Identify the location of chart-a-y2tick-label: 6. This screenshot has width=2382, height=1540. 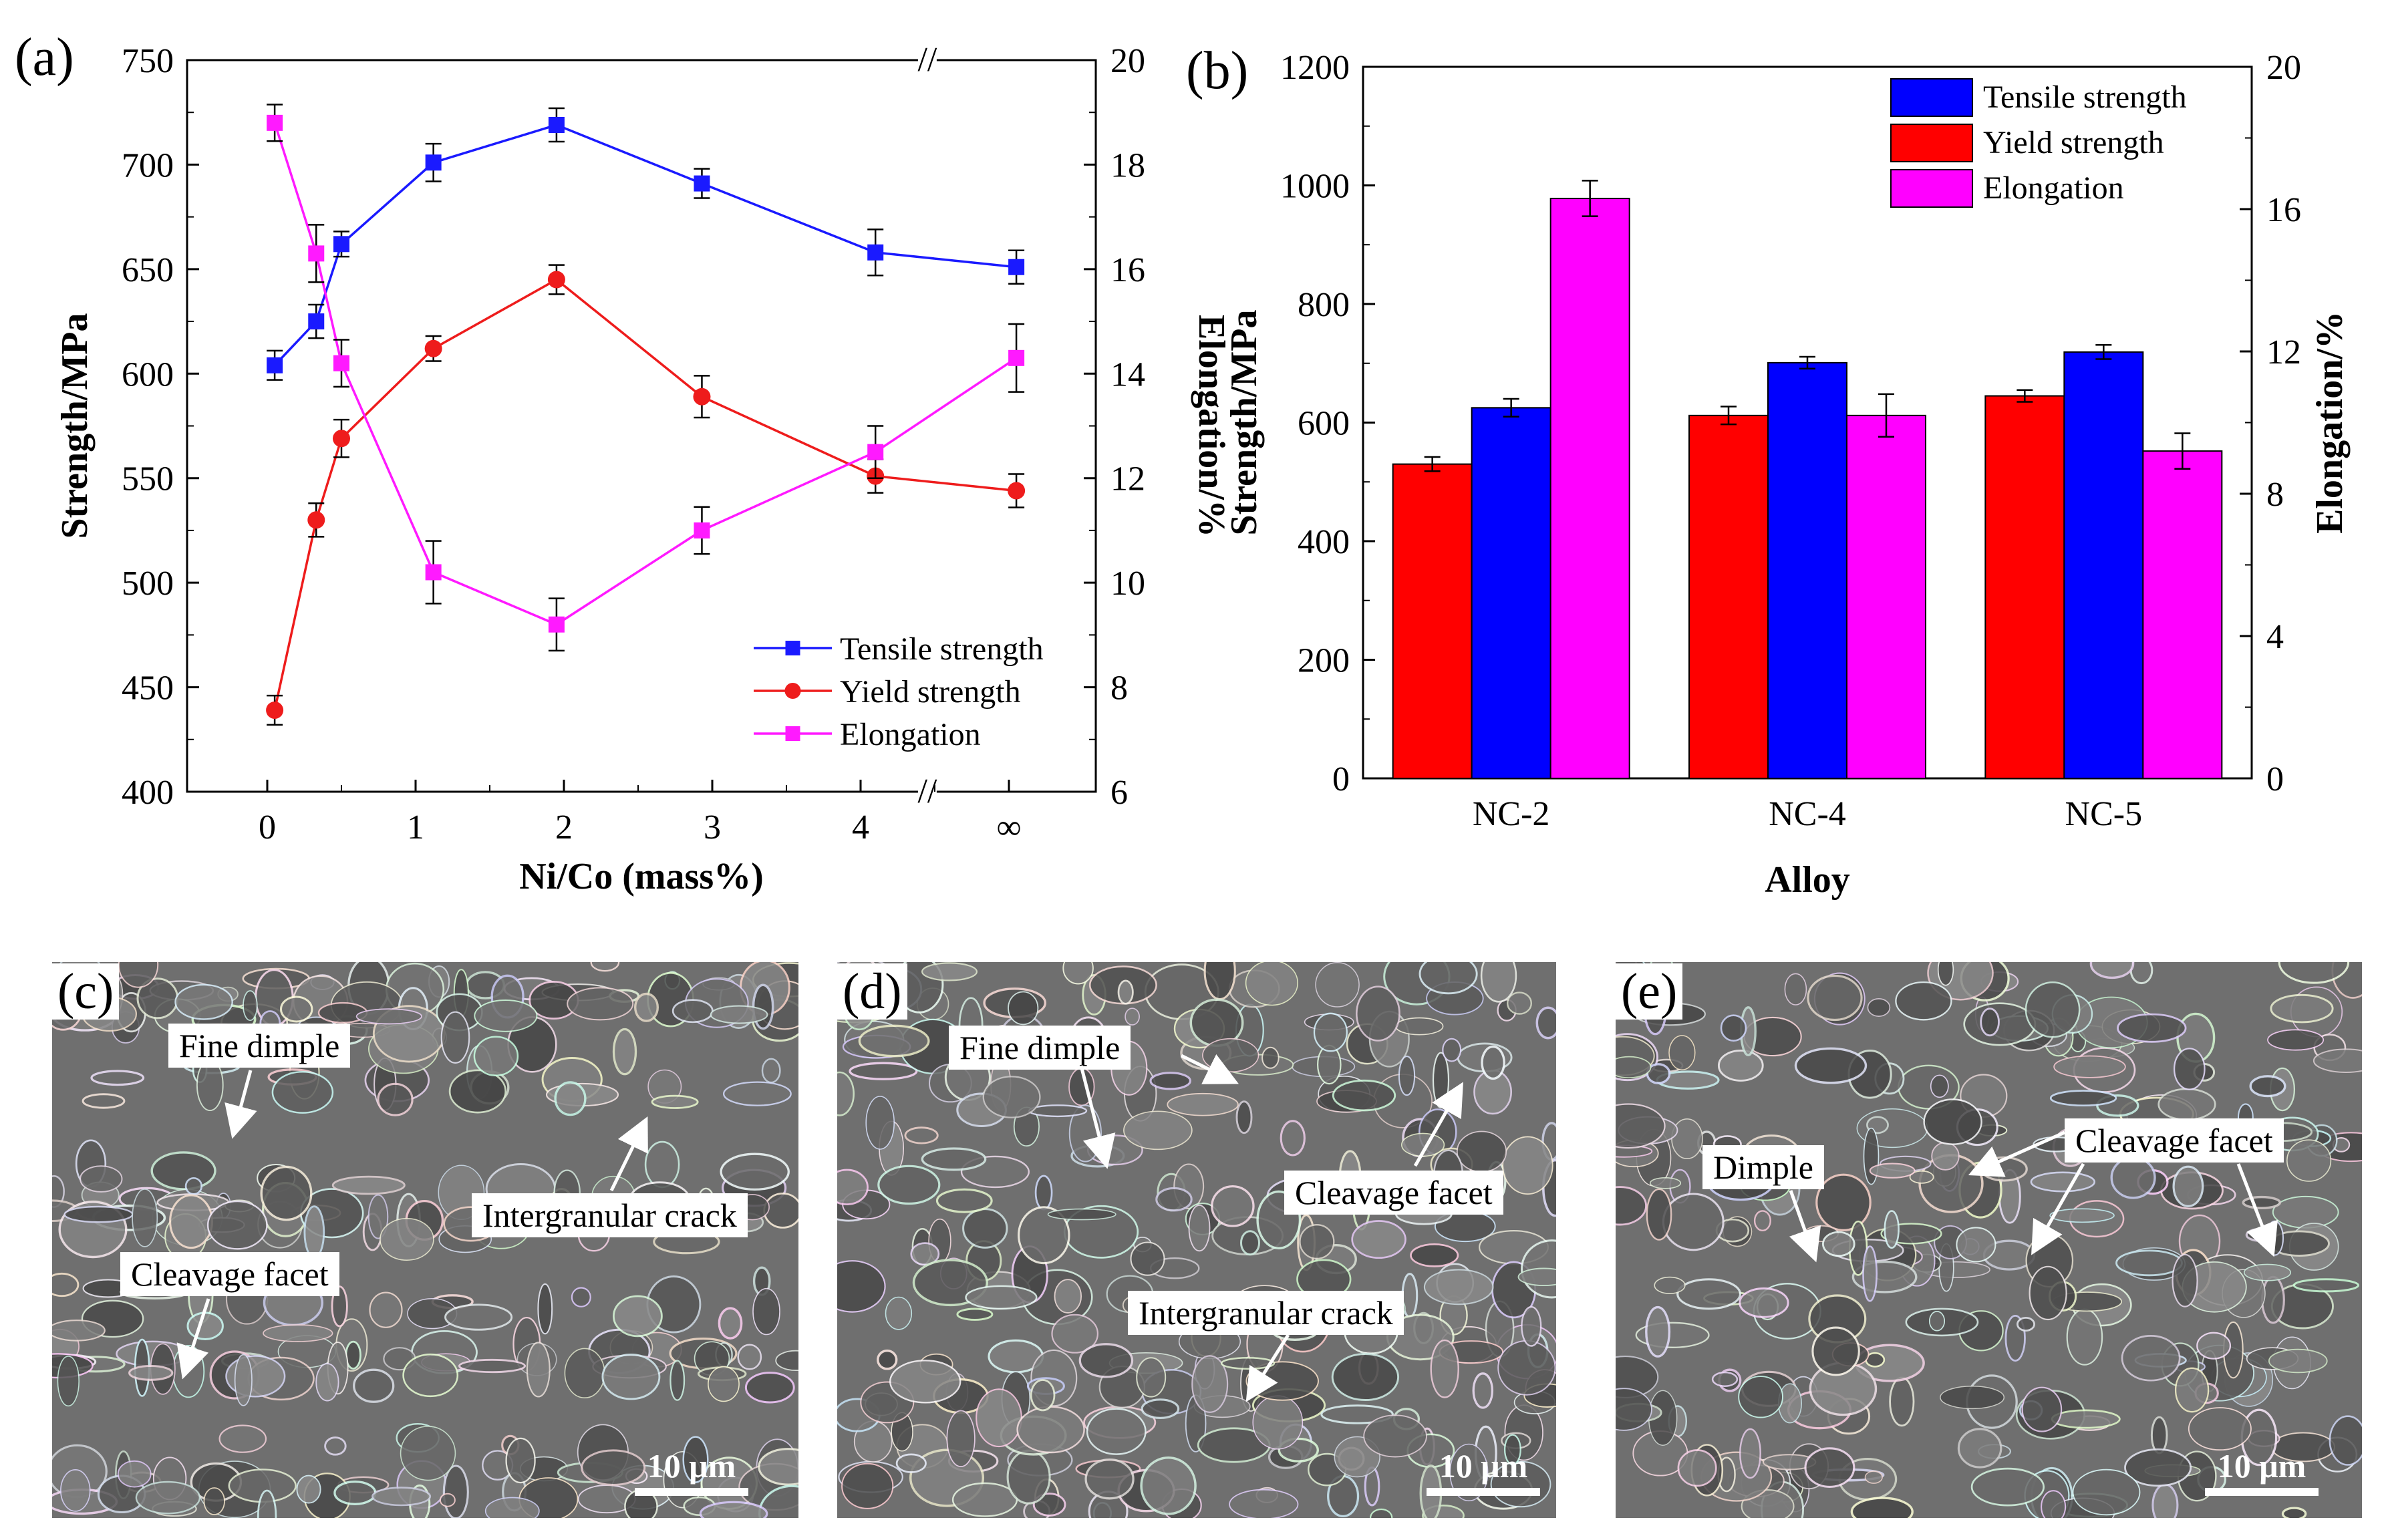
(1119, 793).